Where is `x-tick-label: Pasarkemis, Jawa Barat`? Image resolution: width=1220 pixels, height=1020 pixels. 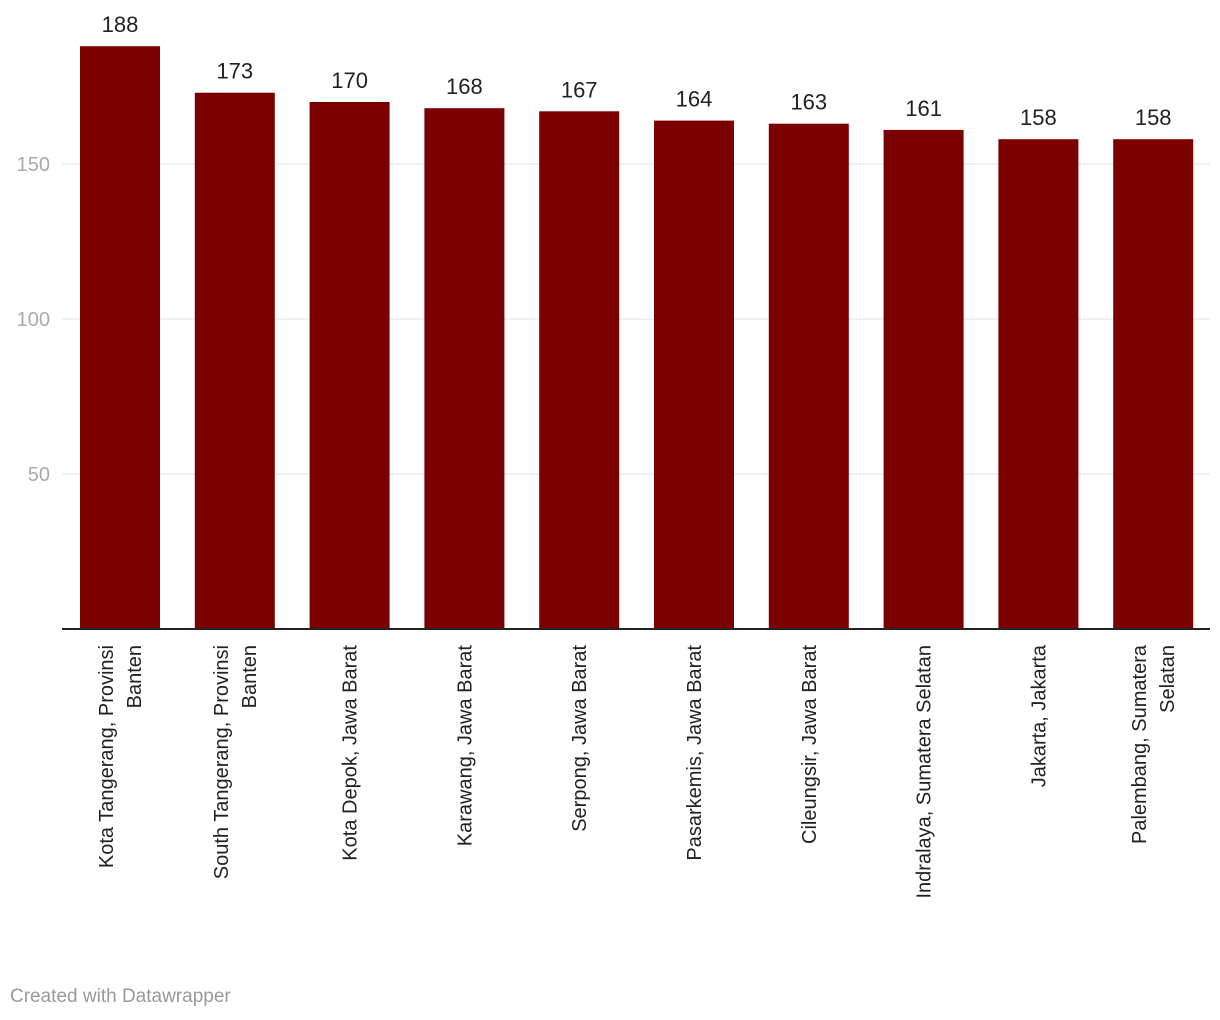
x-tick-label: Pasarkemis, Jawa Barat is located at coordinates (695, 753).